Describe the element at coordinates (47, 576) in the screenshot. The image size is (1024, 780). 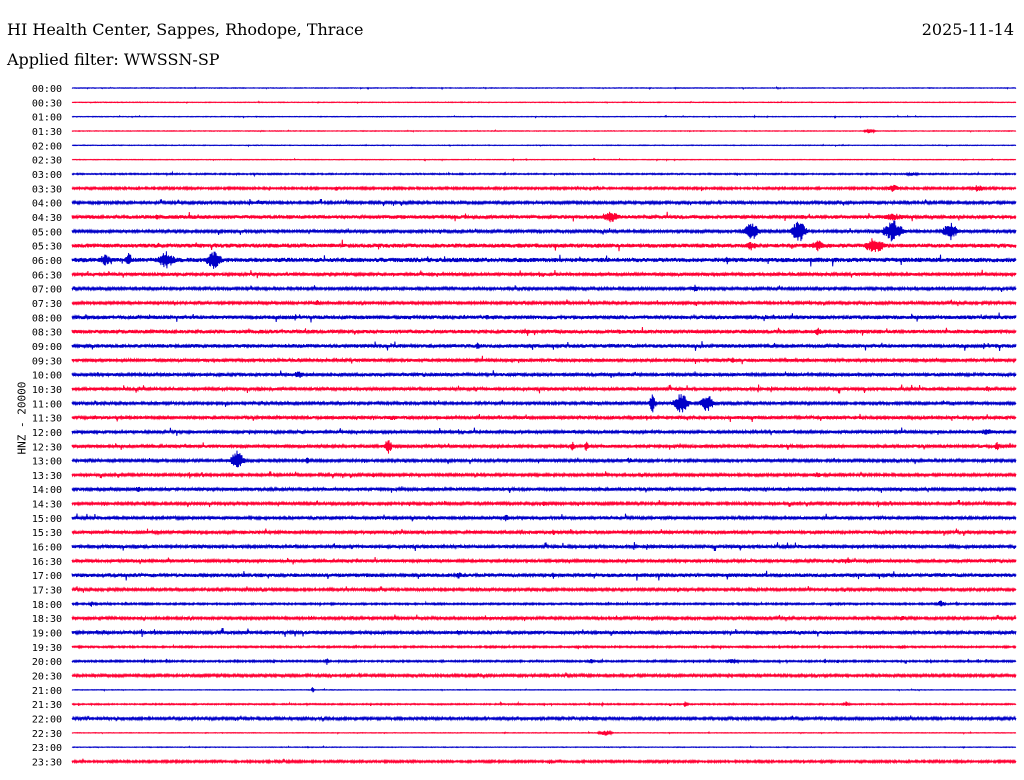
I see `time-tick-label: 17:00` at that location.